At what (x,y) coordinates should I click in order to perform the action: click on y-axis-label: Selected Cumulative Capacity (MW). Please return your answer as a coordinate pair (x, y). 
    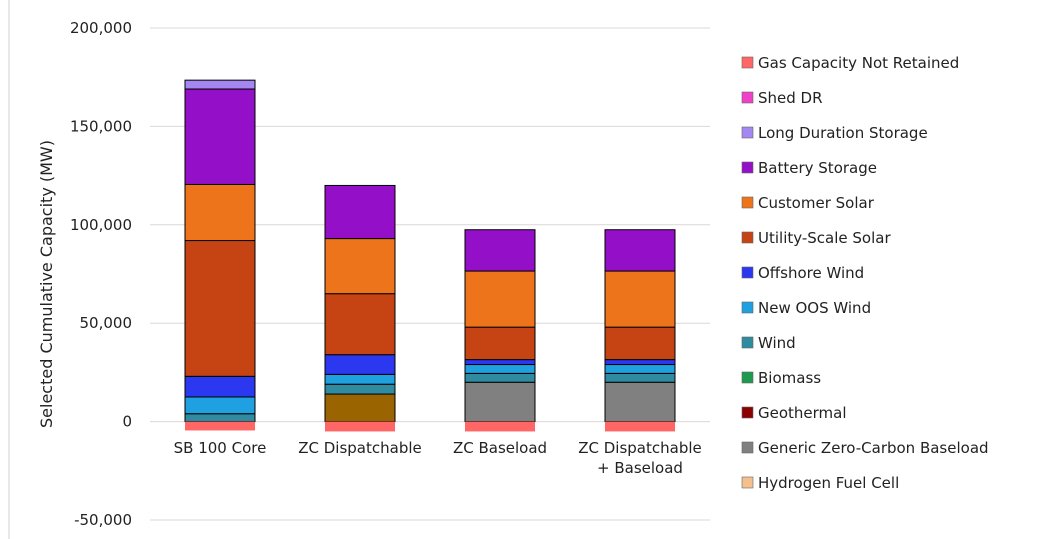
    Looking at the image, I should click on (46, 284).